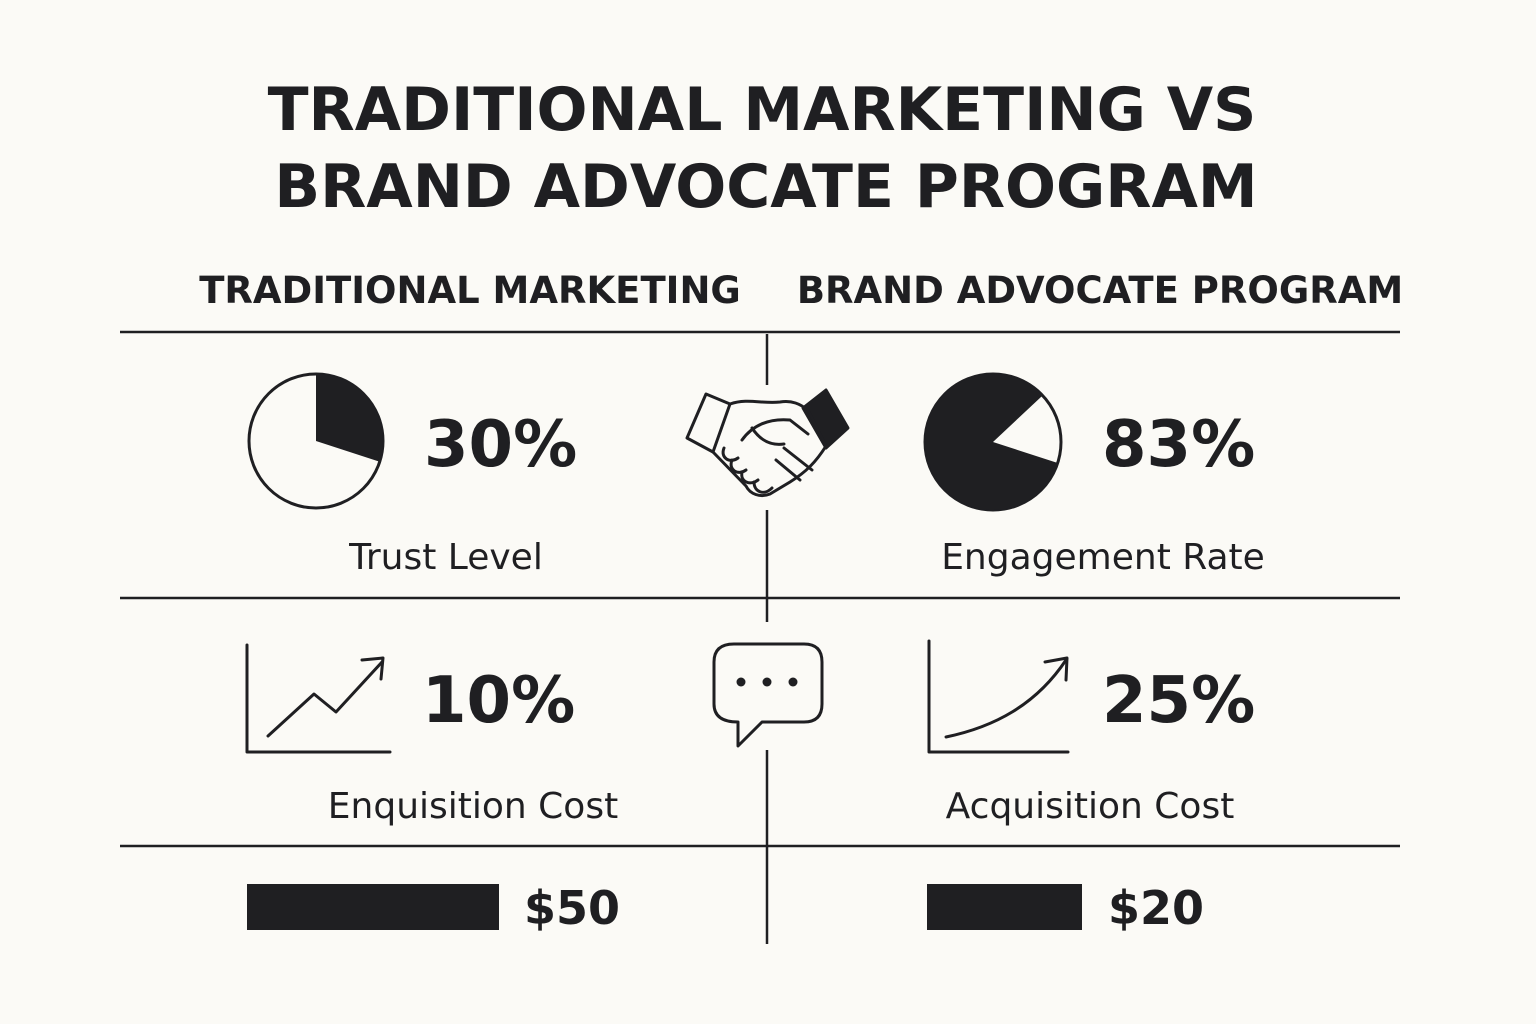  What do you see at coordinates (373, 907) in the screenshot?
I see `cost-bar-traditional` at bounding box center [373, 907].